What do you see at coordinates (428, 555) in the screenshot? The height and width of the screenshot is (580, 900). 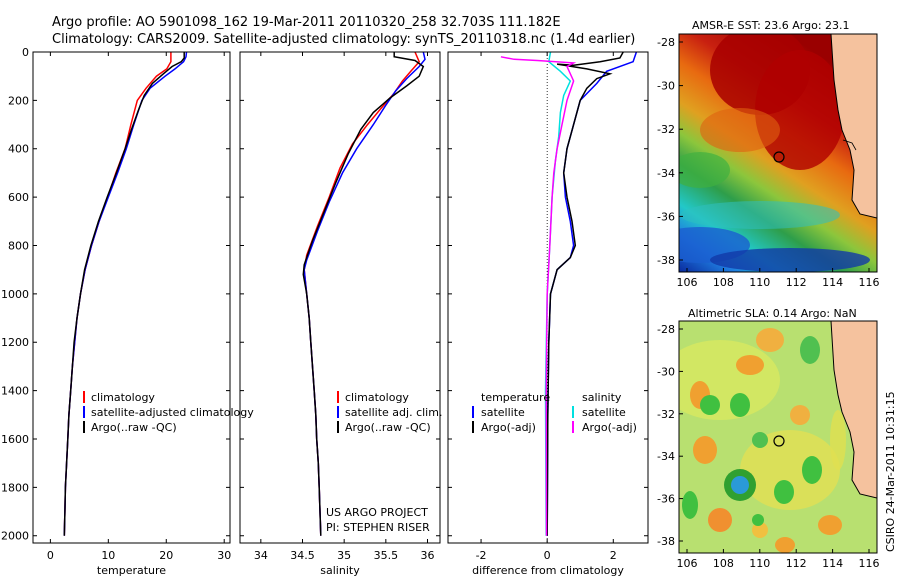 I see `x-tick-label: 36` at bounding box center [428, 555].